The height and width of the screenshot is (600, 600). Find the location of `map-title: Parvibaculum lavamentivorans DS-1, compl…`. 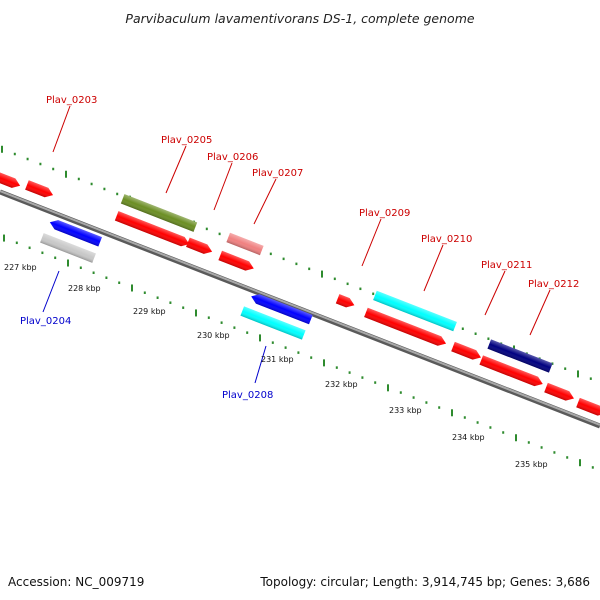

map-title: Parvibaculum lavamentivorans DS-1, compl… is located at coordinates (299, 18).